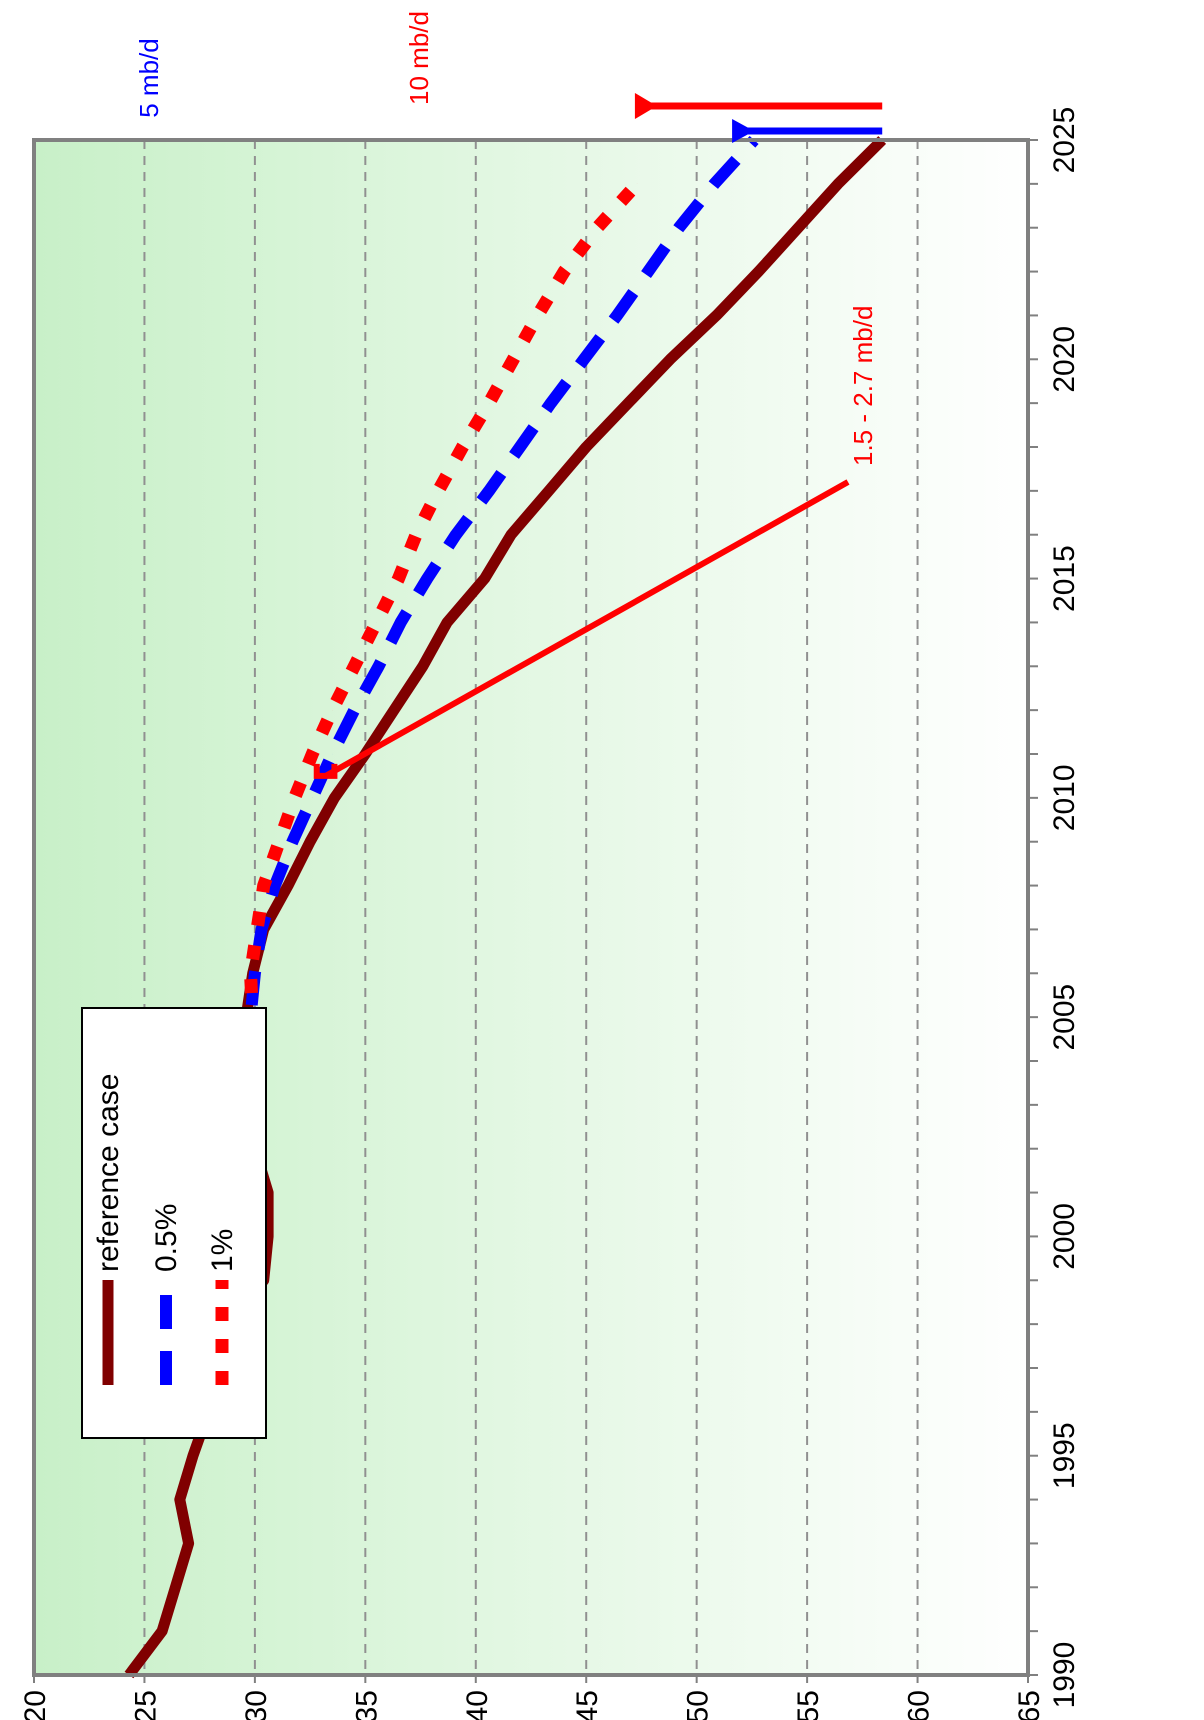  I want to click on legend-label-0: reference case, so click(108, 1173).